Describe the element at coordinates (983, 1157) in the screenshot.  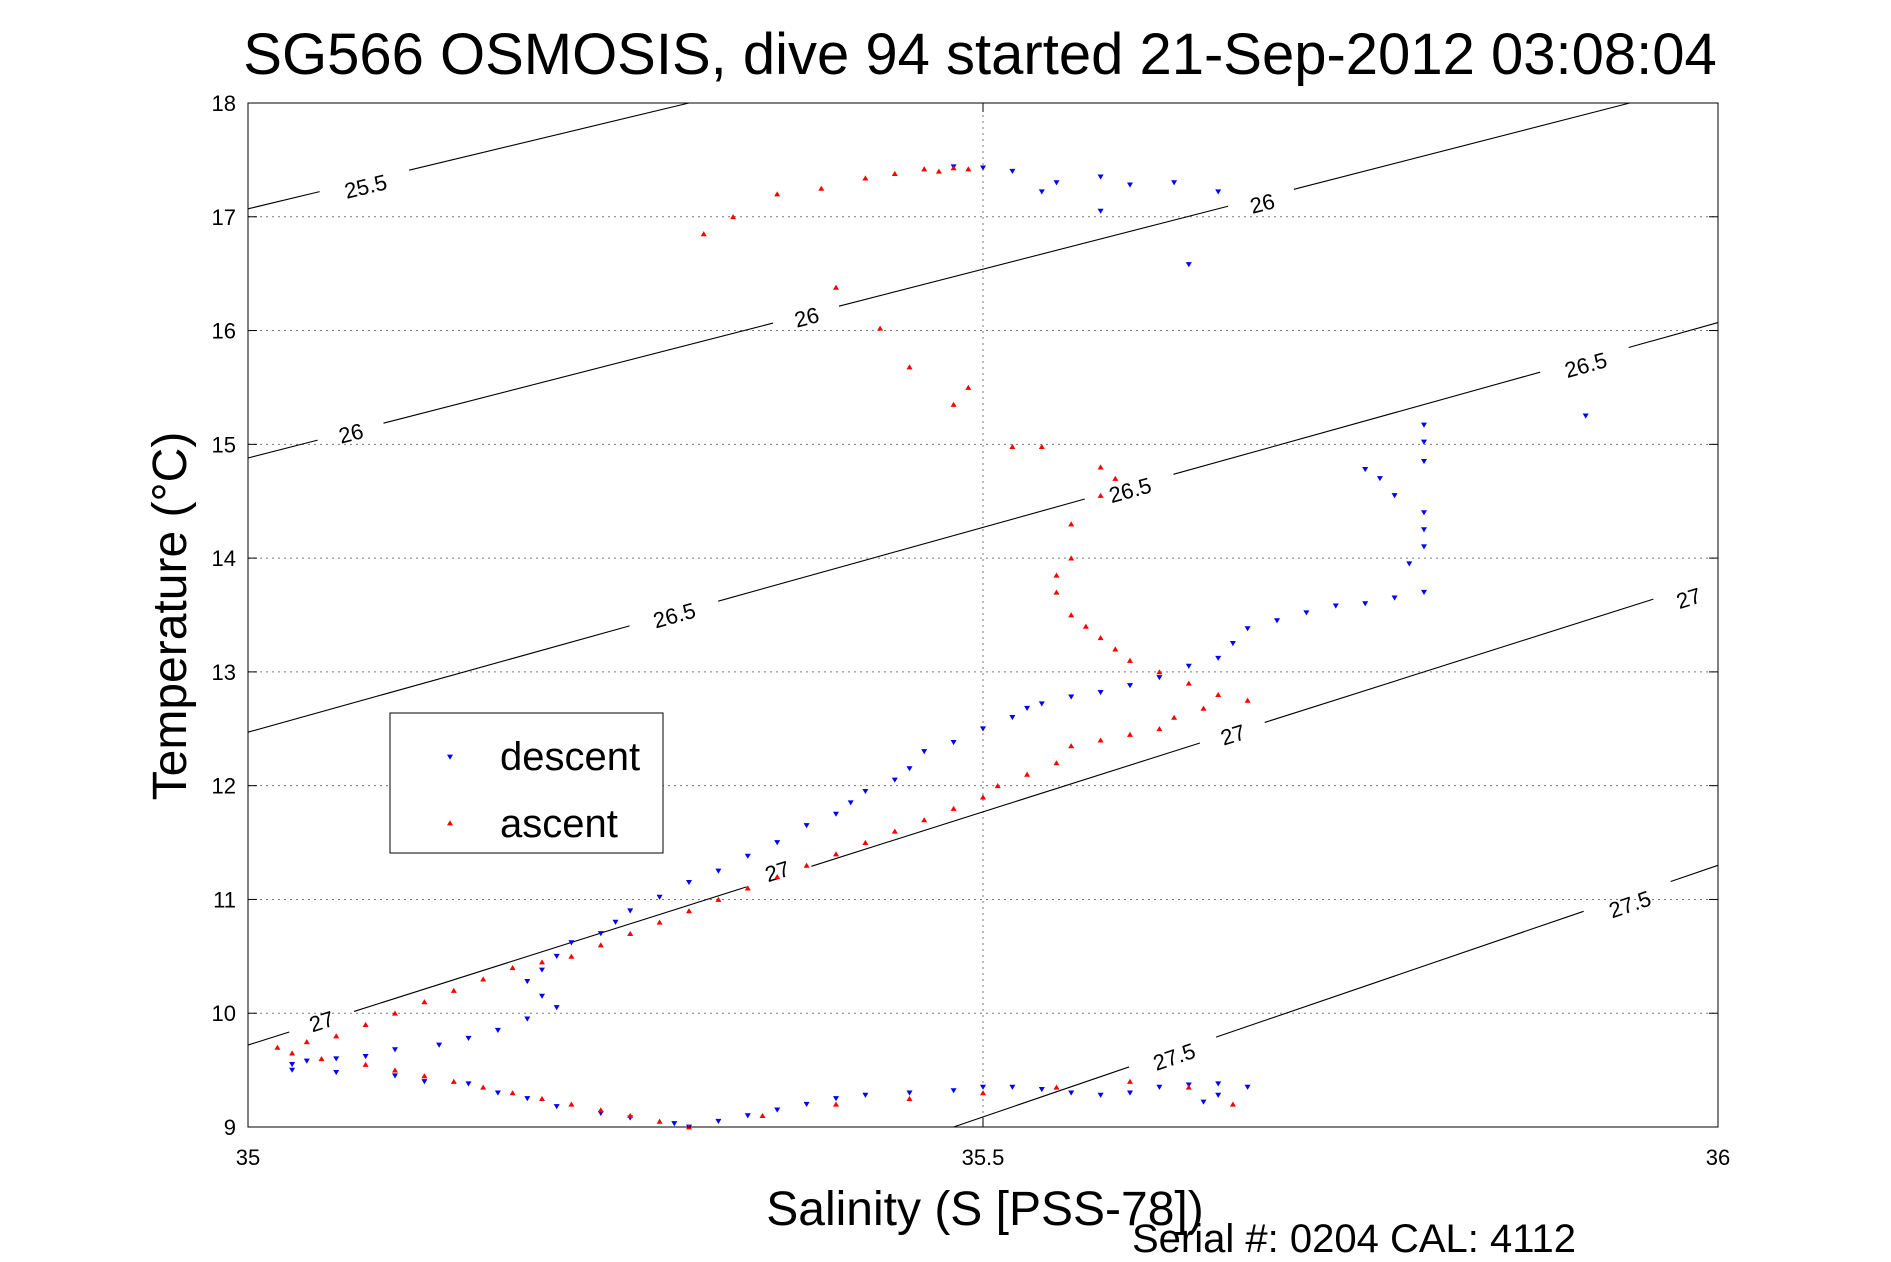
I see `x-tick-label: 35.5` at that location.